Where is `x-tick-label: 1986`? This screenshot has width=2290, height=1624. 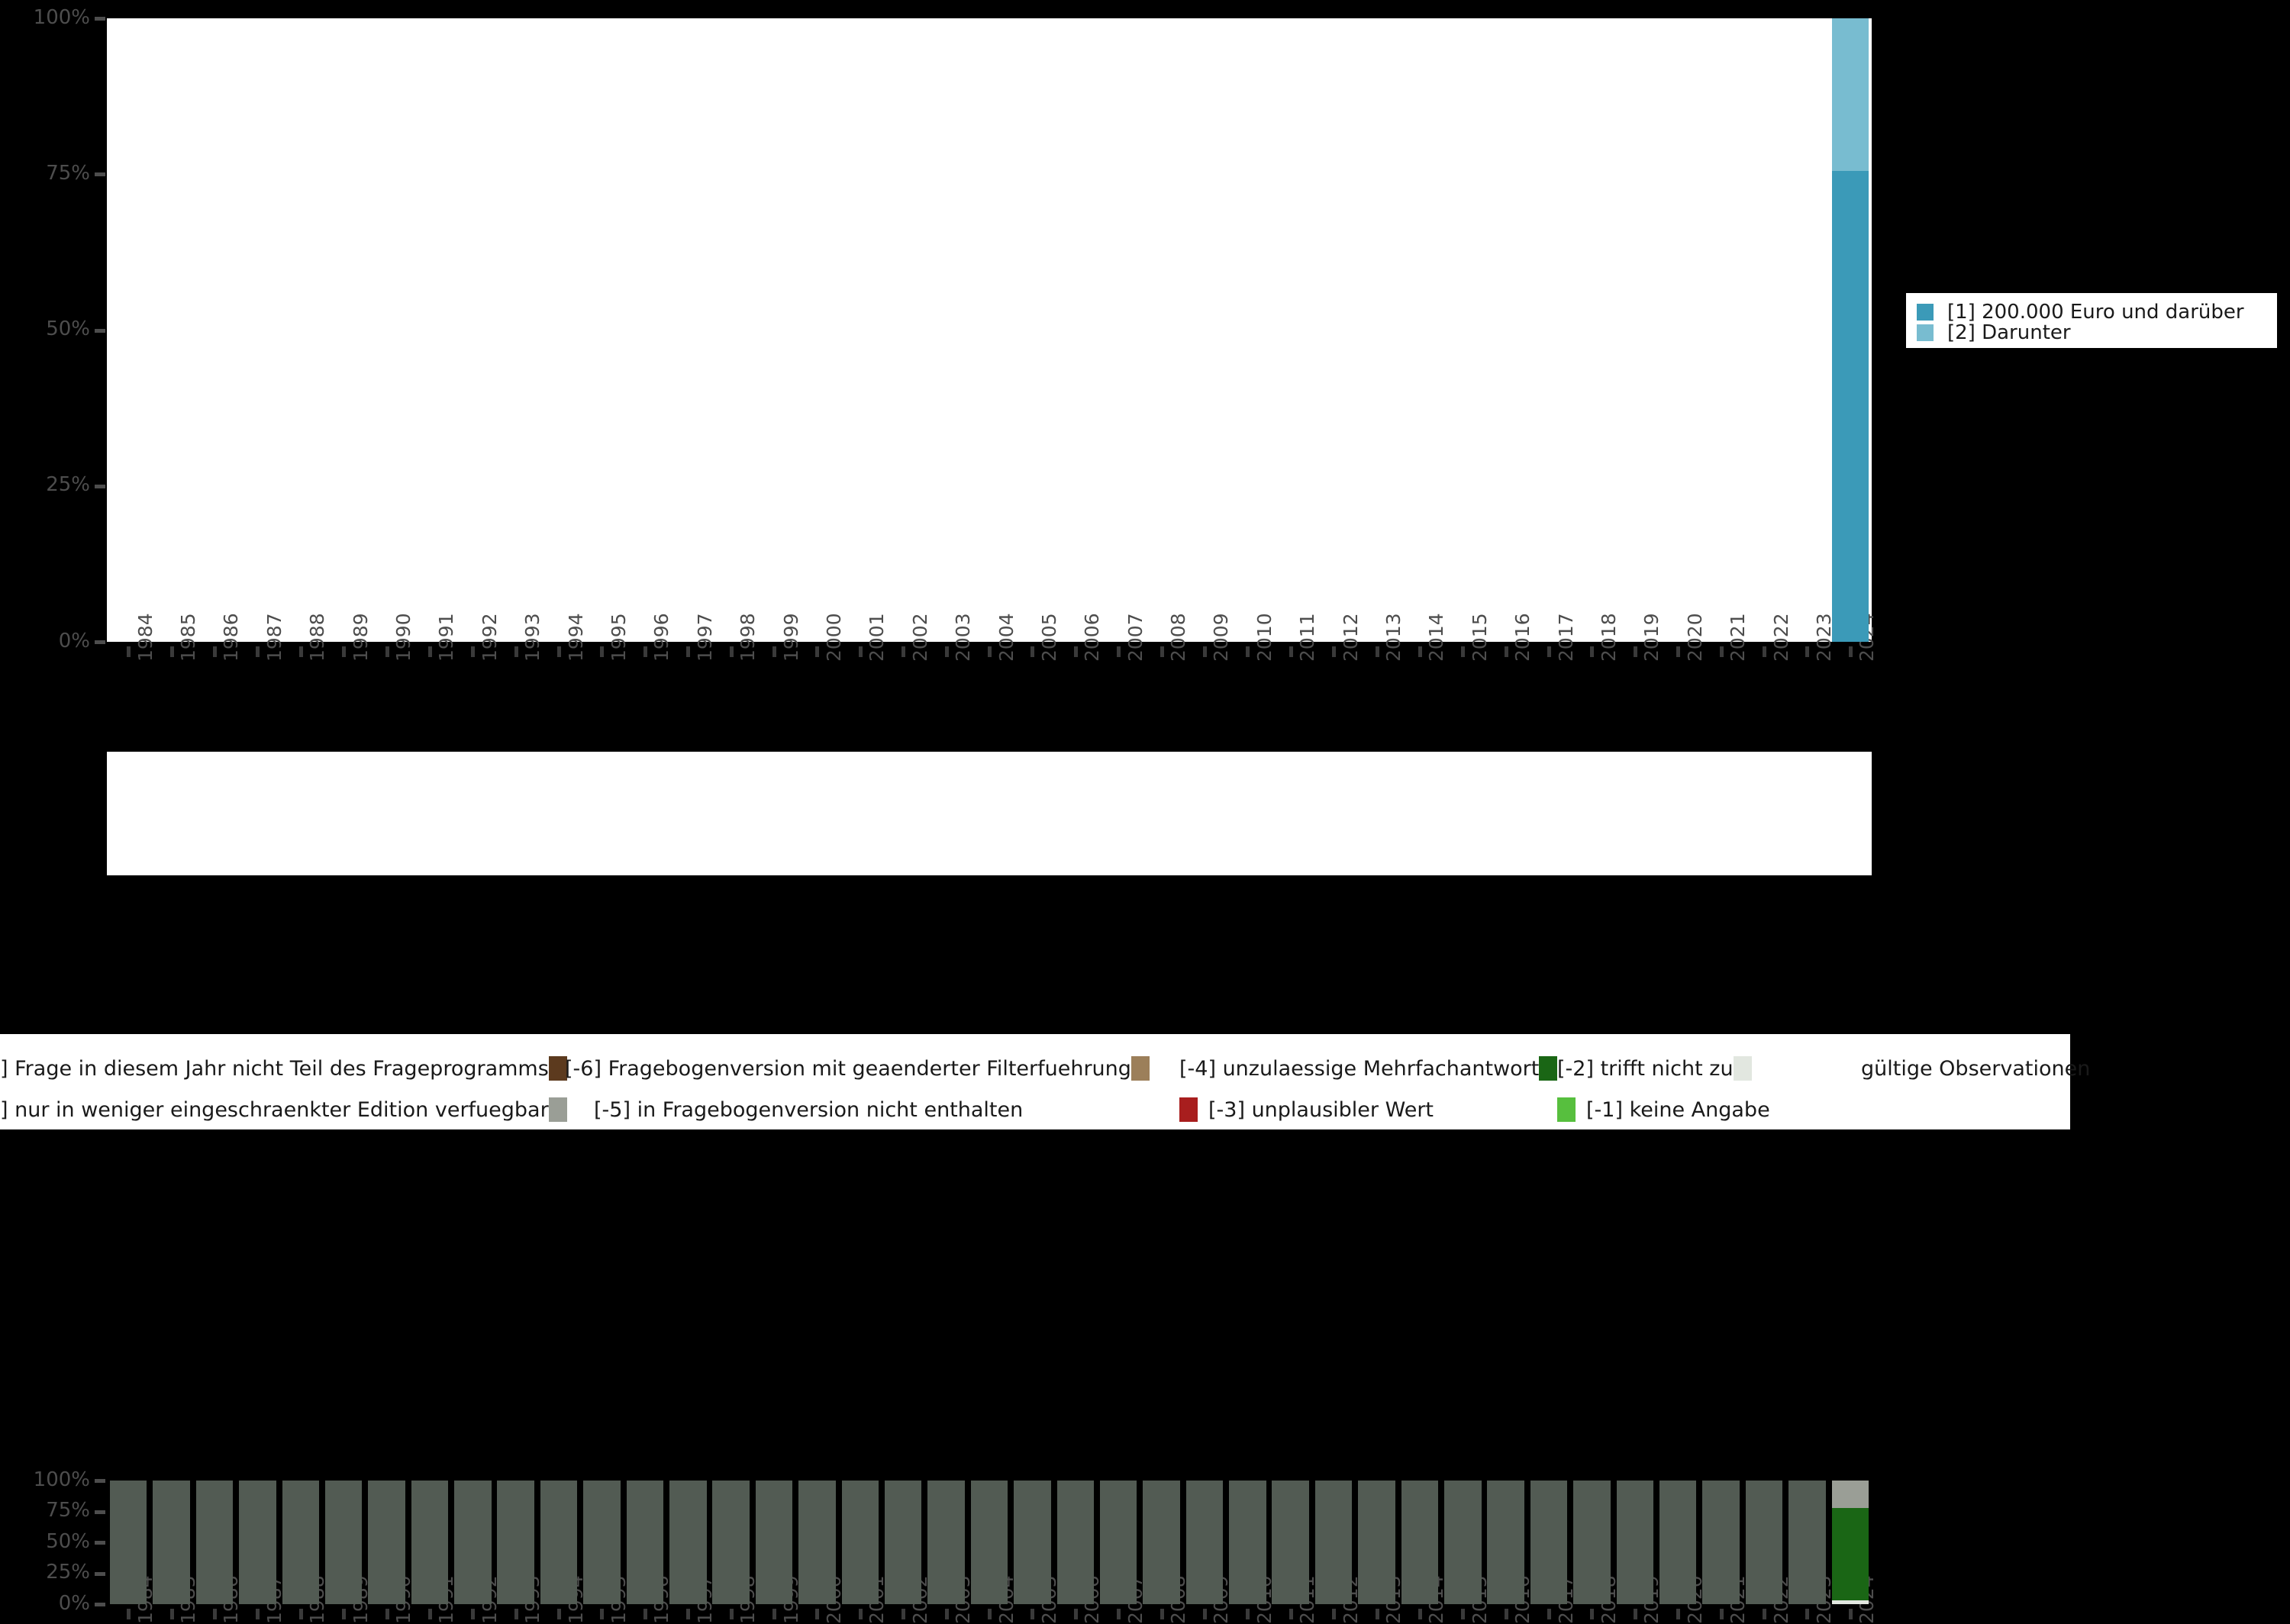
x-tick-label: 1986 is located at coordinates (231, 637).